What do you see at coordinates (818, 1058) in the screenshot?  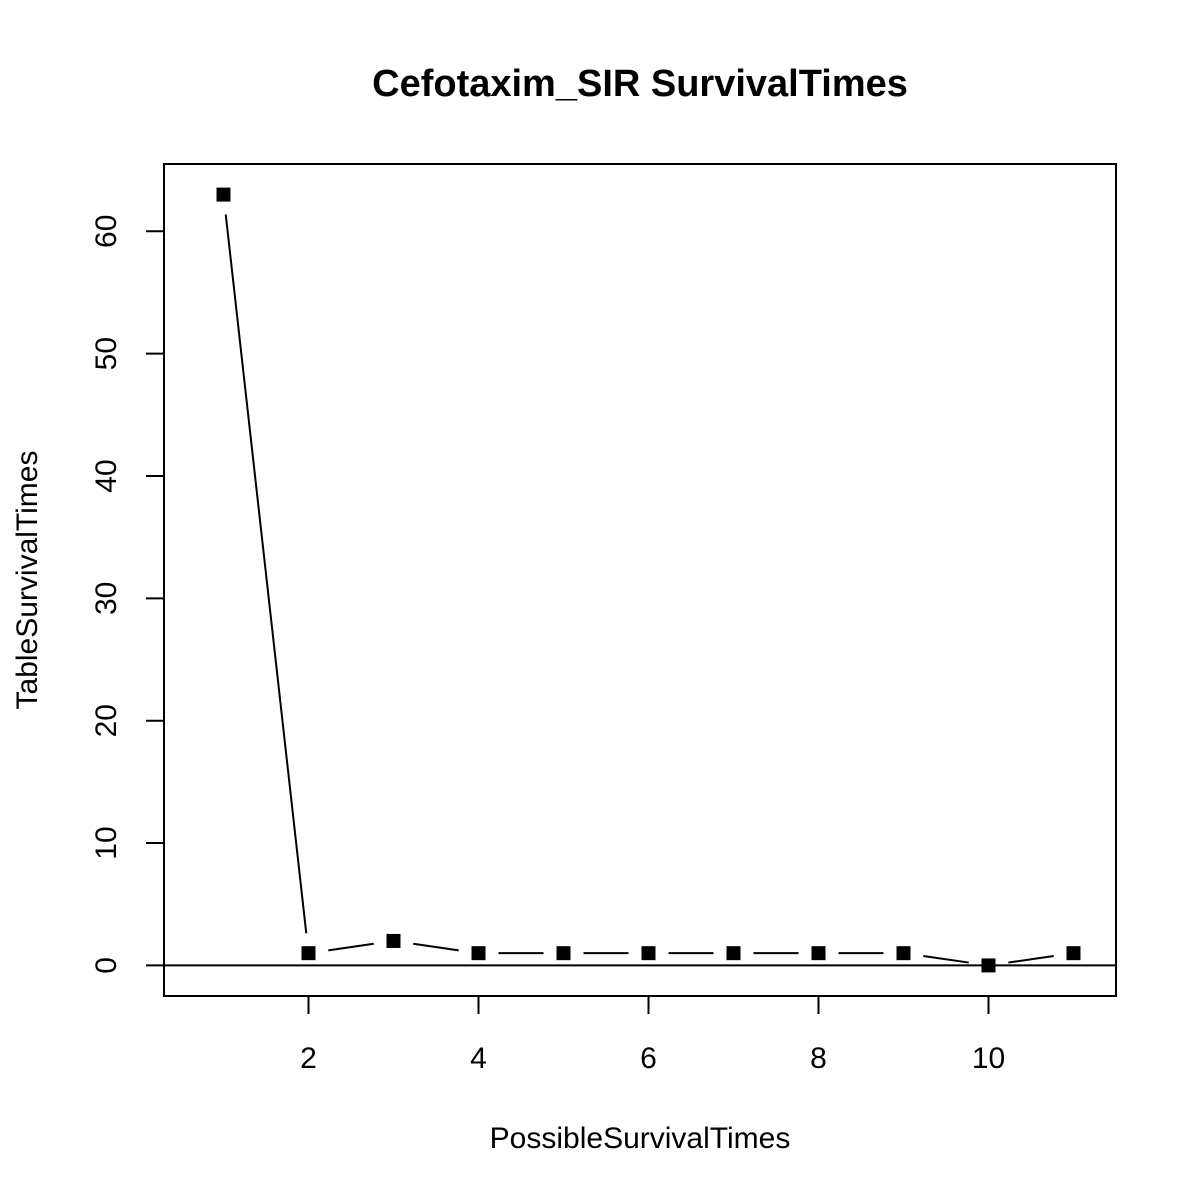 I see `x-tick-label-8: 8` at bounding box center [818, 1058].